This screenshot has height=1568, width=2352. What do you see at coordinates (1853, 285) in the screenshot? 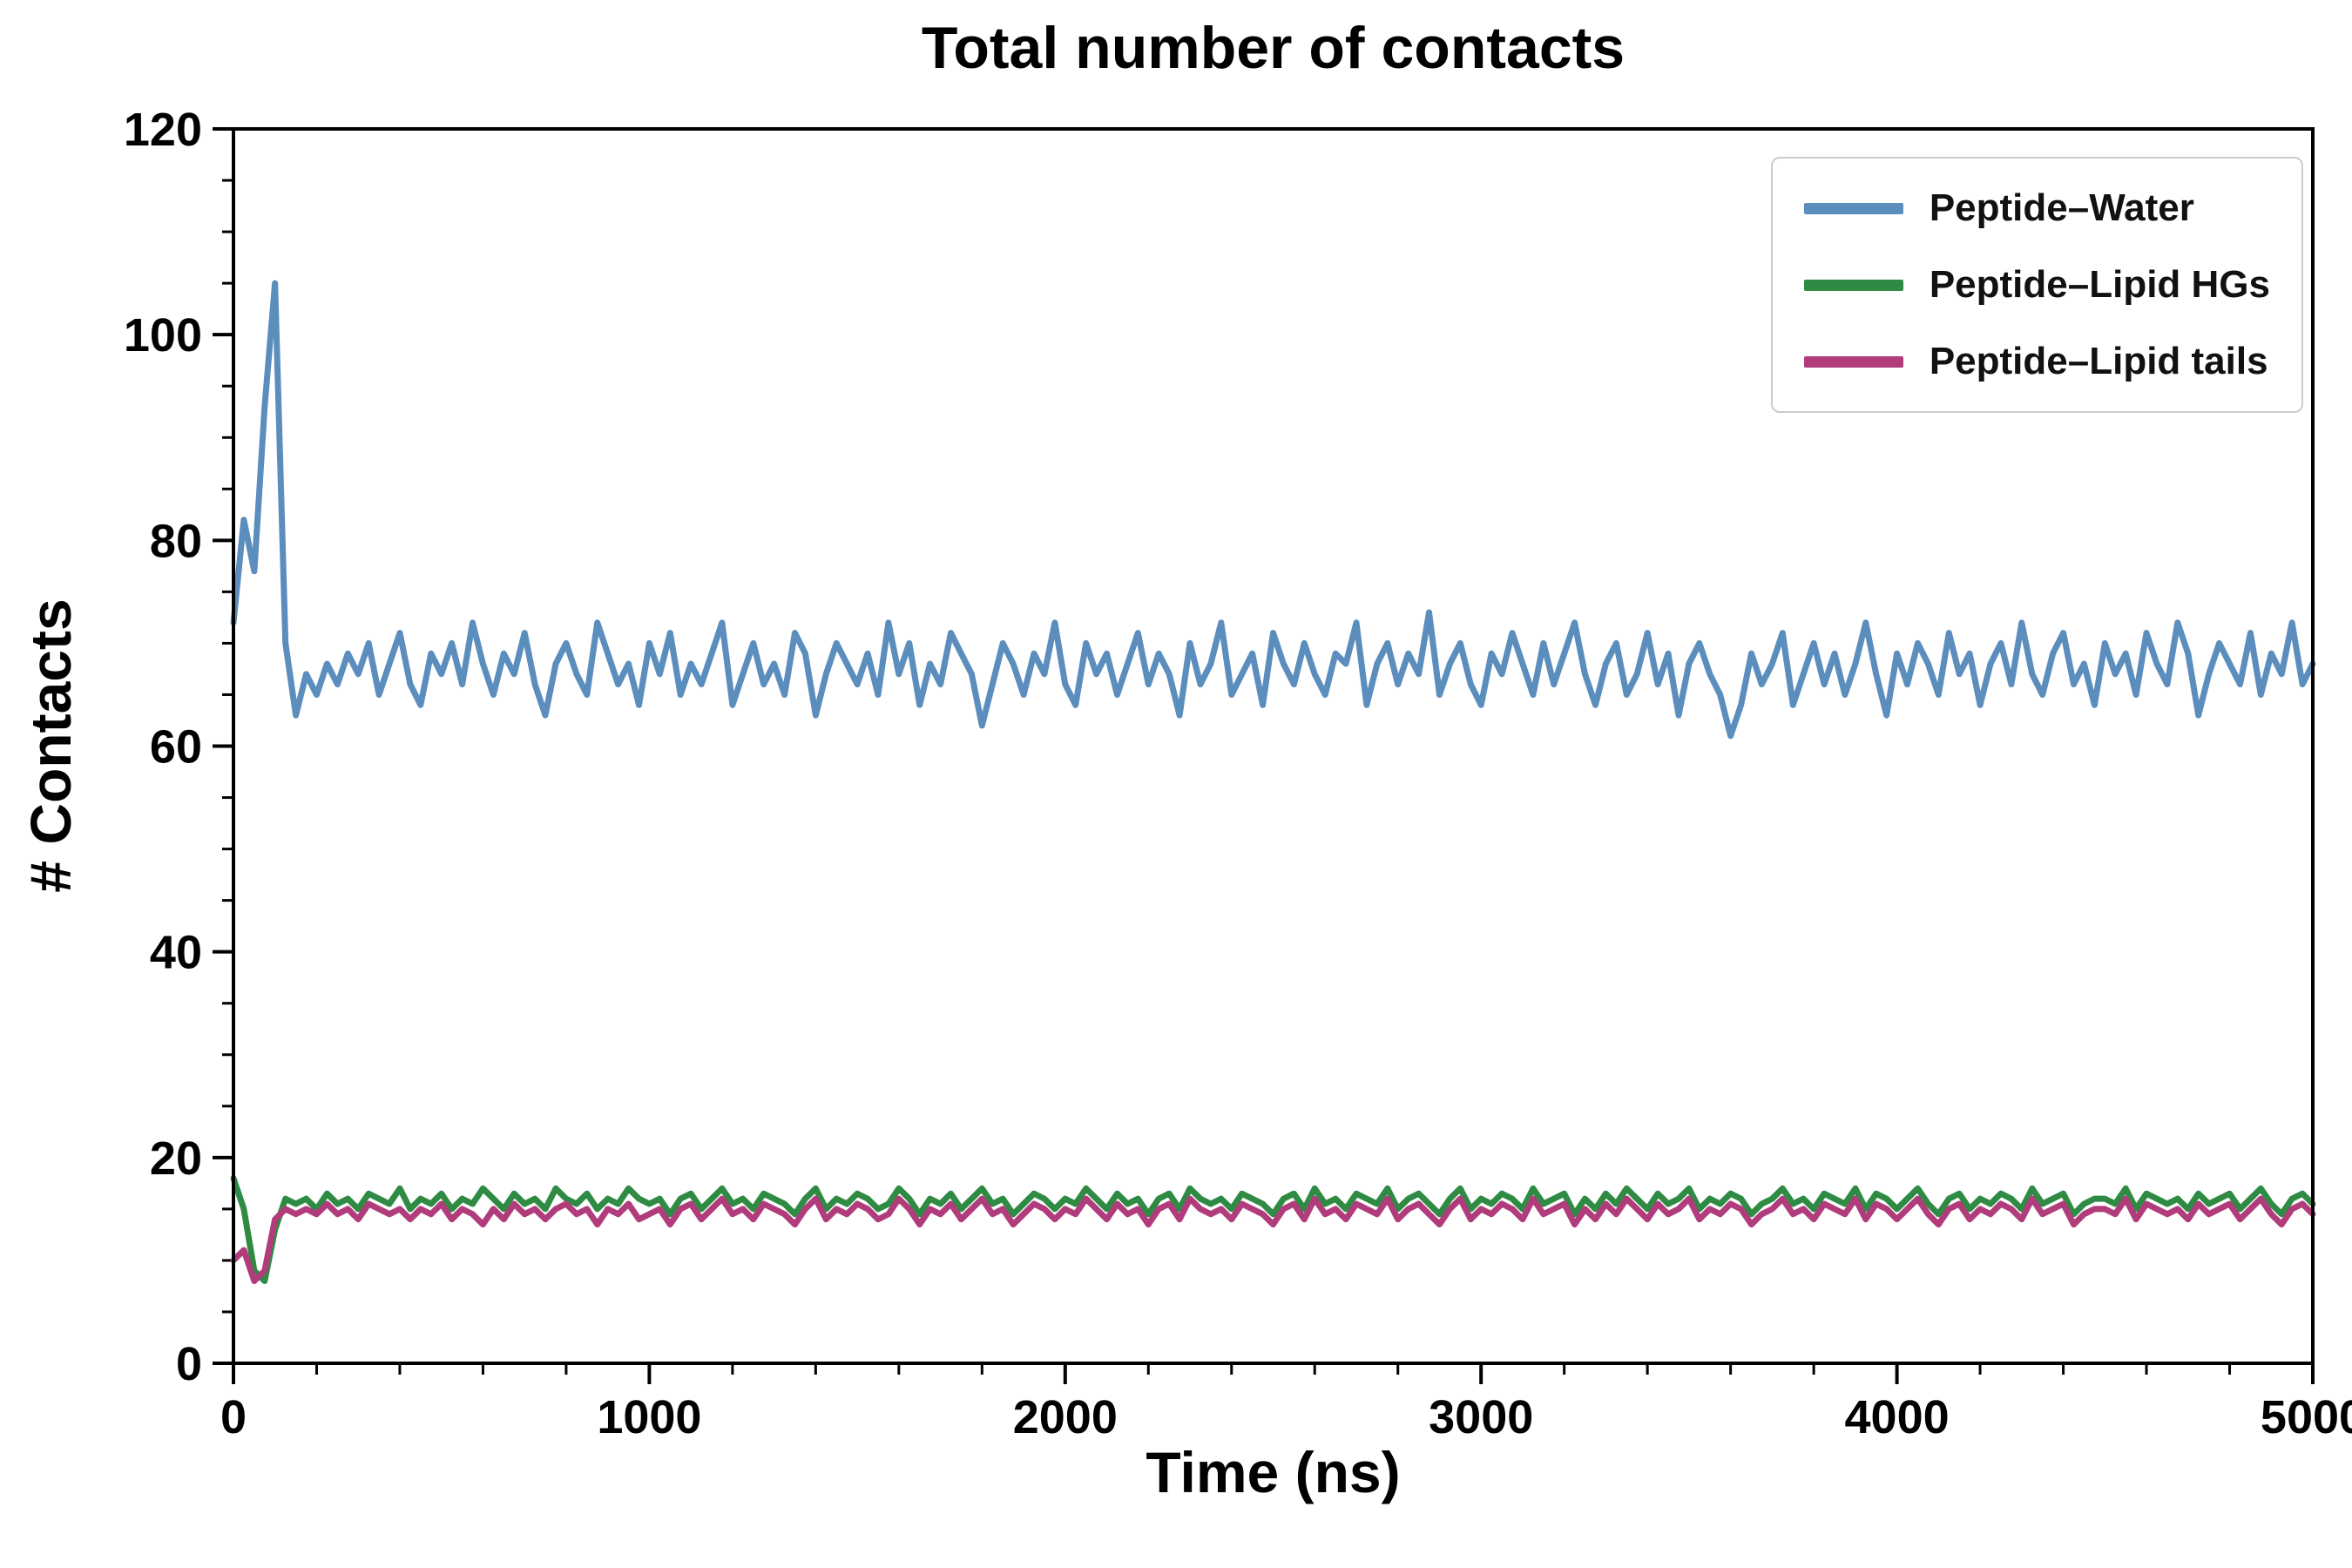
I see `peptide-lipid-hgs-swatch-icon` at bounding box center [1853, 285].